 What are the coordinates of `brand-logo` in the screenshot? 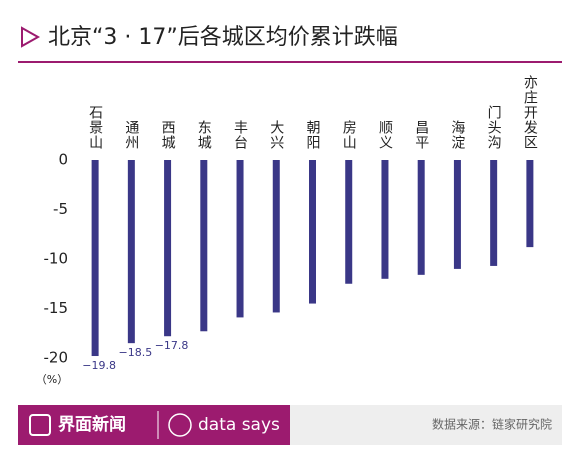 It's located at (40, 425).